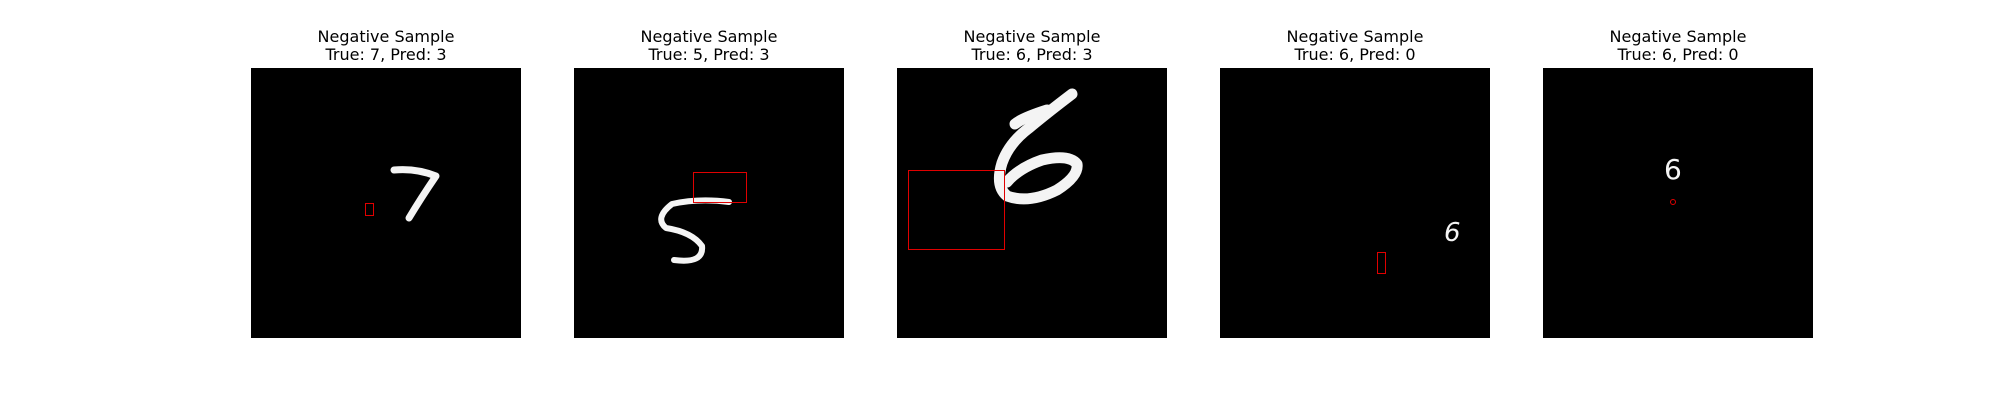 The width and height of the screenshot is (2000, 400). I want to click on panel-subtitle-line: True: 7, Pred: 3, so click(386, 54).